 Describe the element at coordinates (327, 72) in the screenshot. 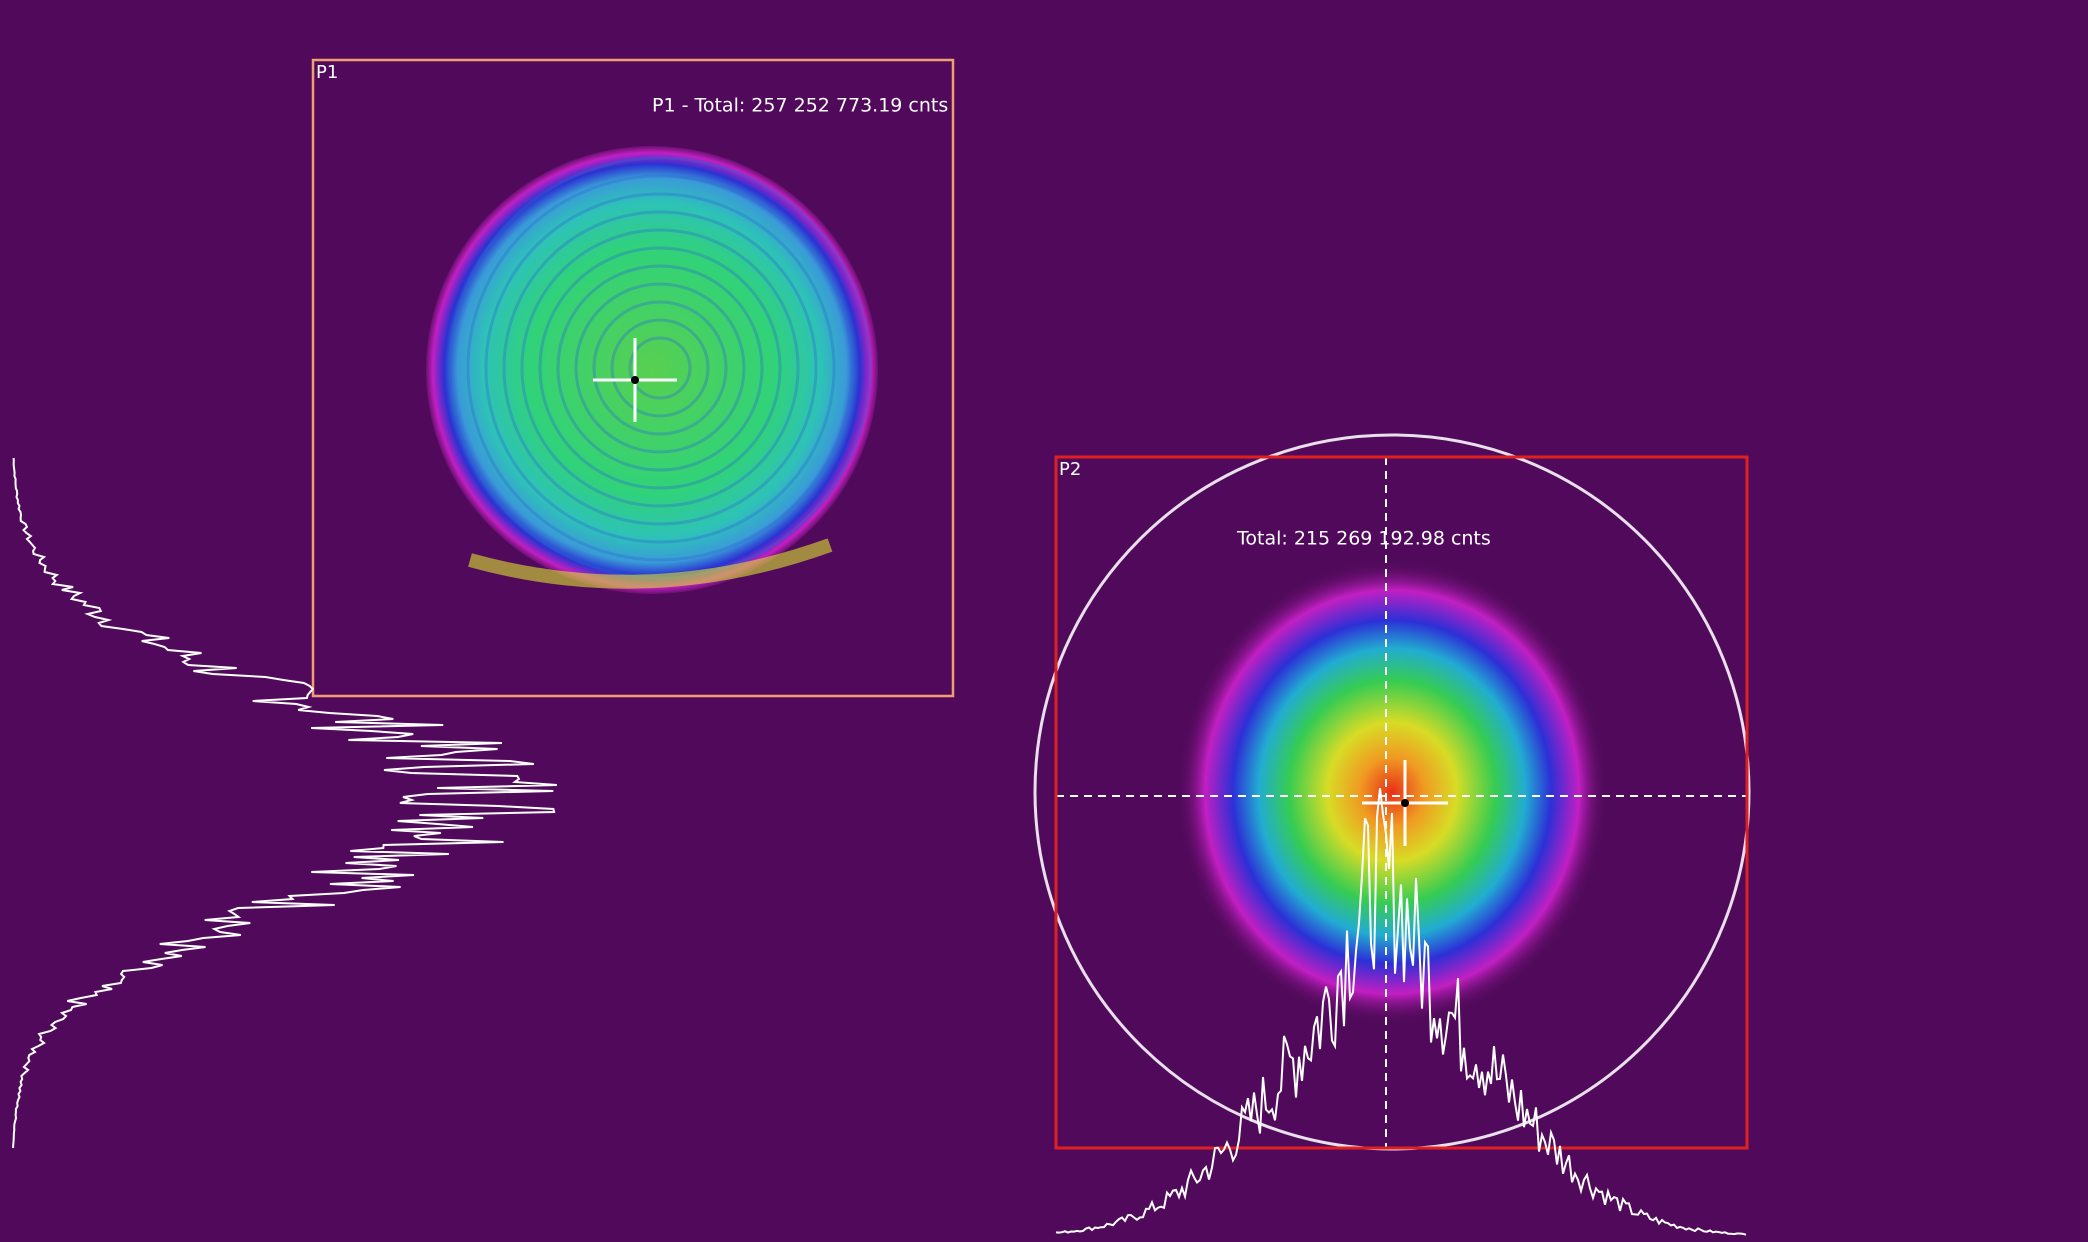

I see `region-label: P1` at that location.